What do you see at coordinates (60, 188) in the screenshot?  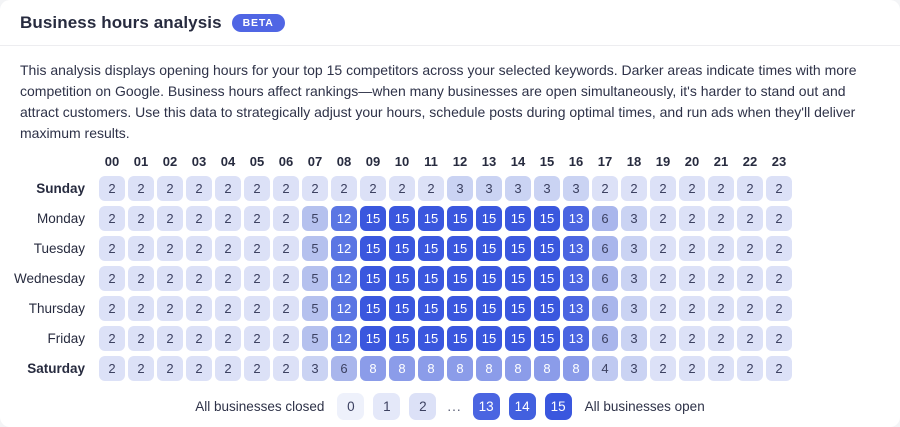 I see `day-label: Sunday` at bounding box center [60, 188].